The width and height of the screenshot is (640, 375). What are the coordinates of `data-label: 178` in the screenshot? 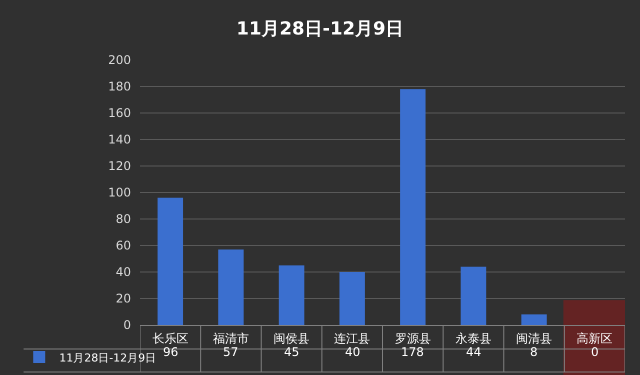 It's located at (412, 352).